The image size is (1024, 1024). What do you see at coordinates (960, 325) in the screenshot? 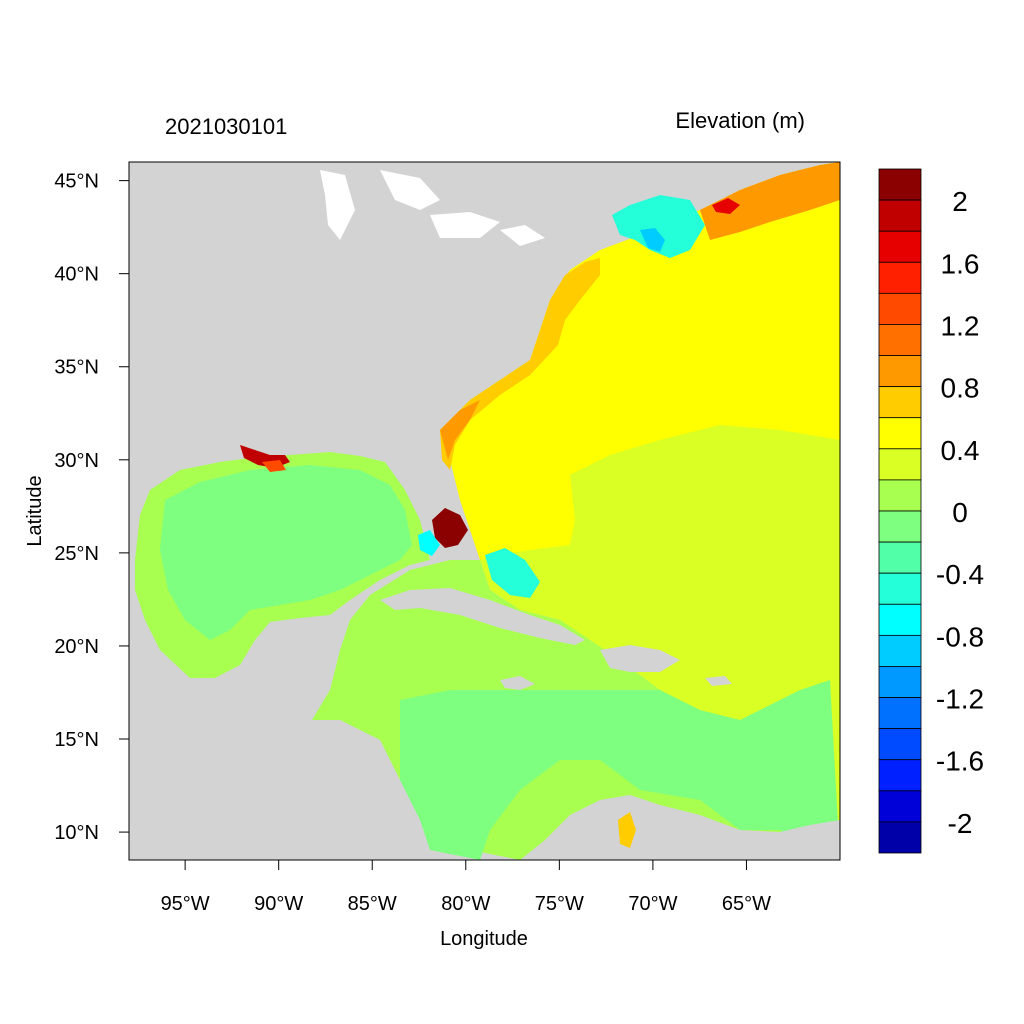
I see `colorbar-label: 1.2` at bounding box center [960, 325].